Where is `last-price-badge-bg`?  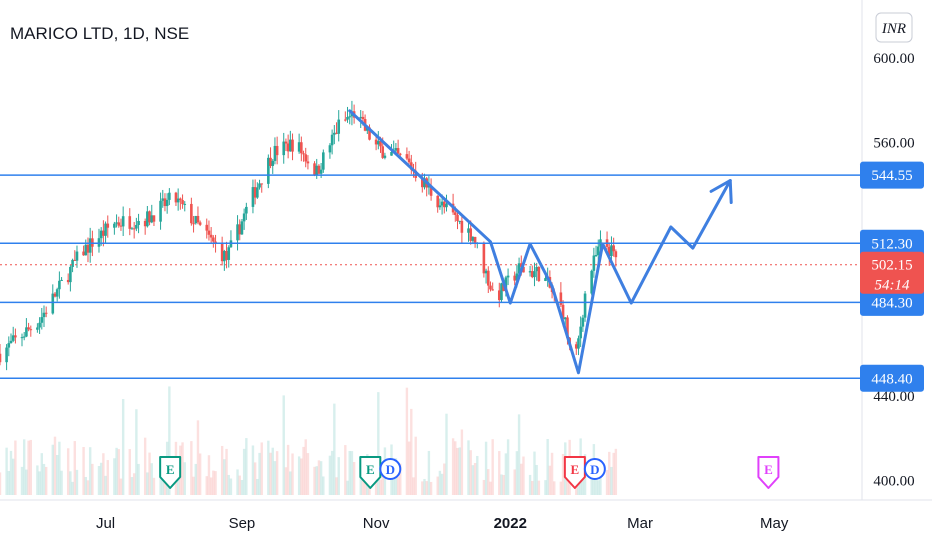 last-price-badge-bg is located at coordinates (892, 272).